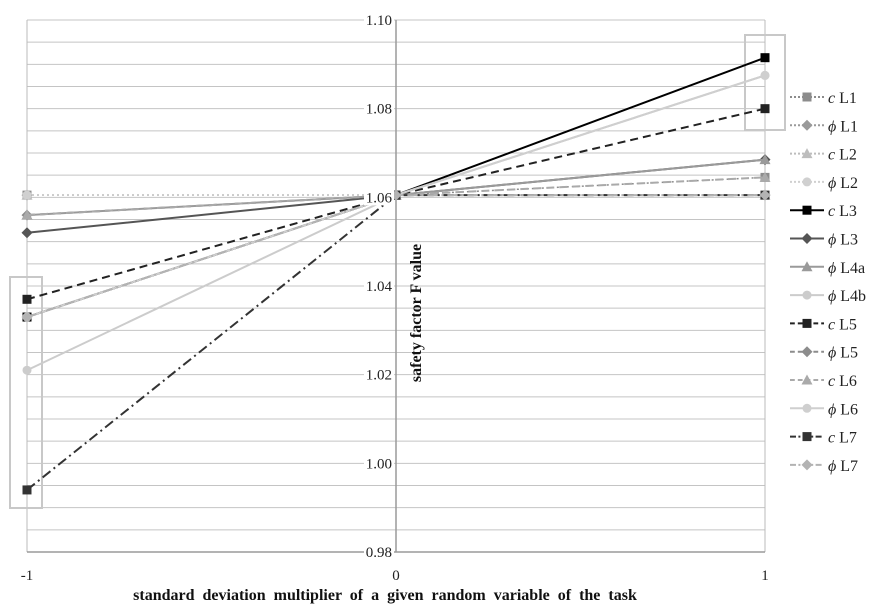 The width and height of the screenshot is (884, 607). I want to click on x-tick-label: 0, so click(396, 576).